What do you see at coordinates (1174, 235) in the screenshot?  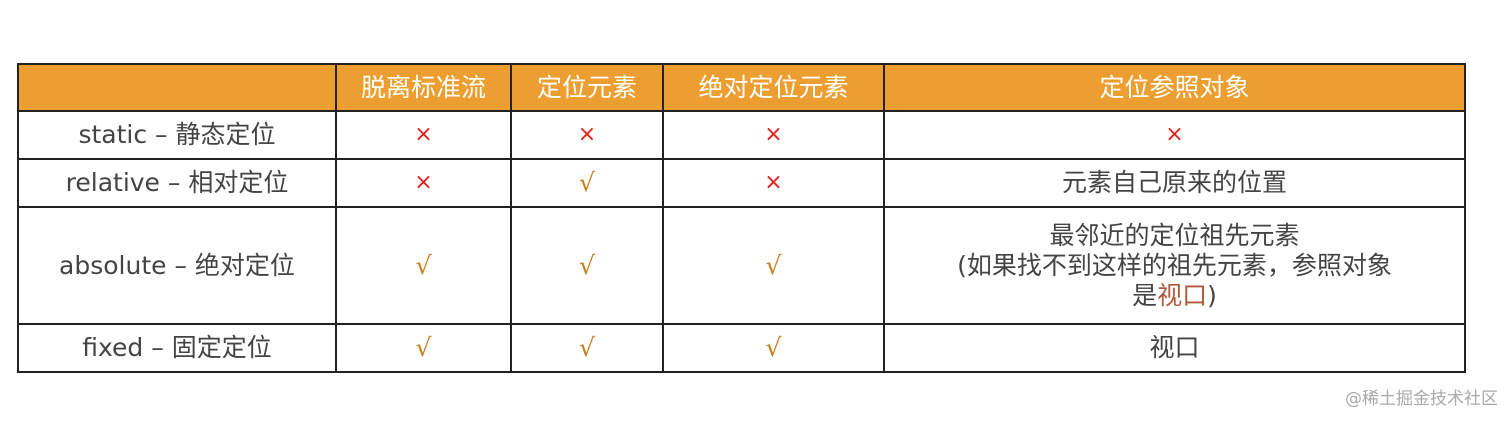 I see `ref-line: 最邻近的定位祖先元素` at bounding box center [1174, 235].